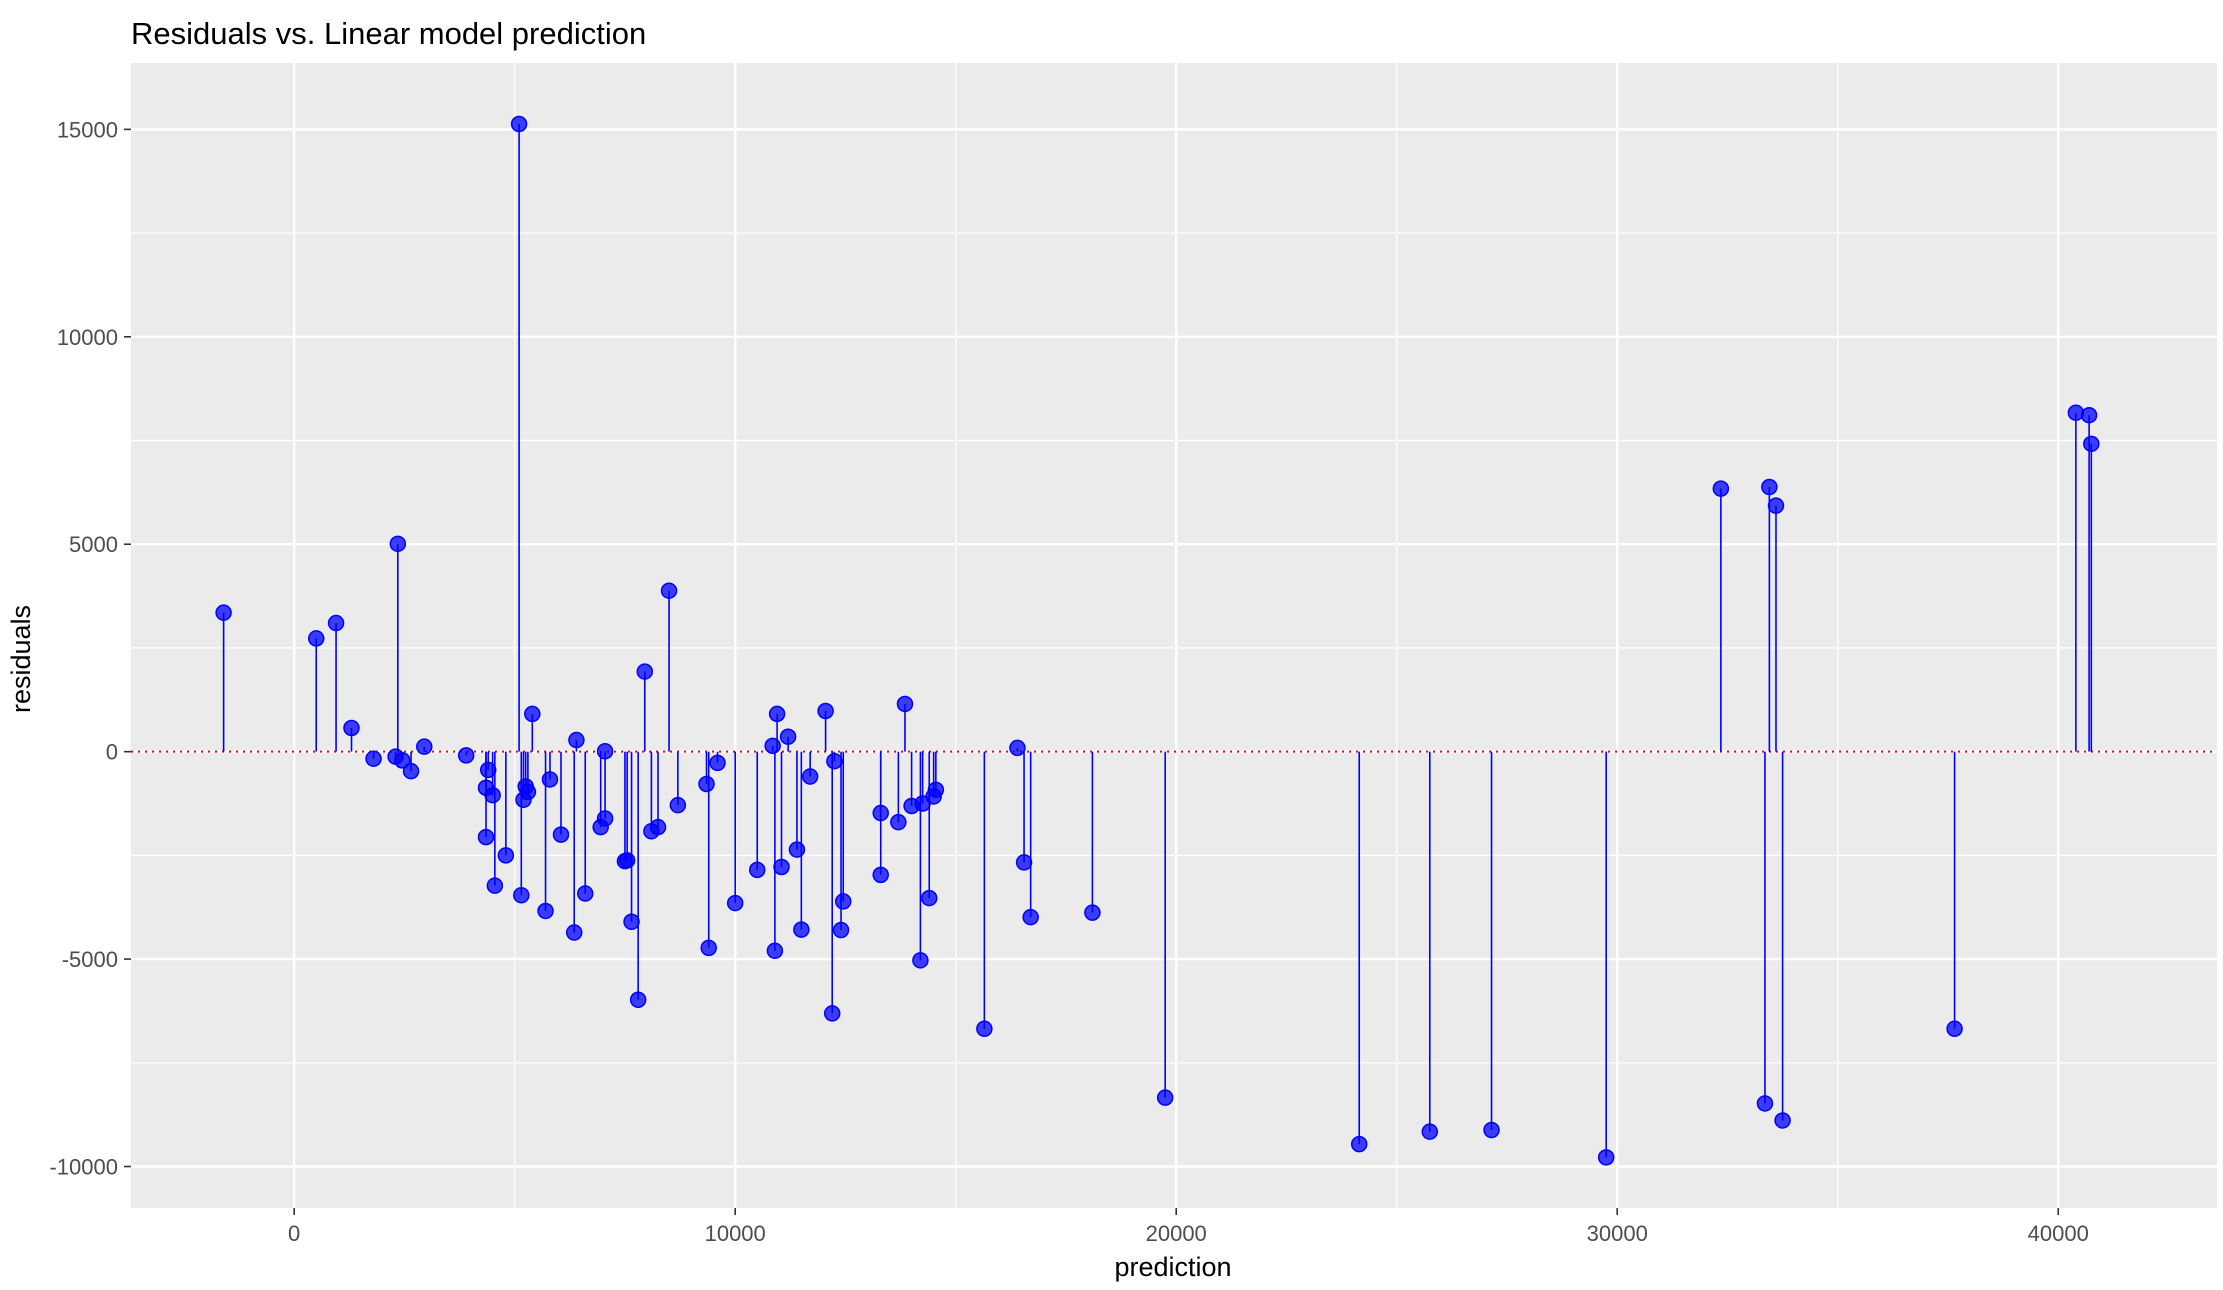 The width and height of the screenshot is (2223, 1290). What do you see at coordinates (294, 1233) in the screenshot?
I see `x-tick-label: 0` at bounding box center [294, 1233].